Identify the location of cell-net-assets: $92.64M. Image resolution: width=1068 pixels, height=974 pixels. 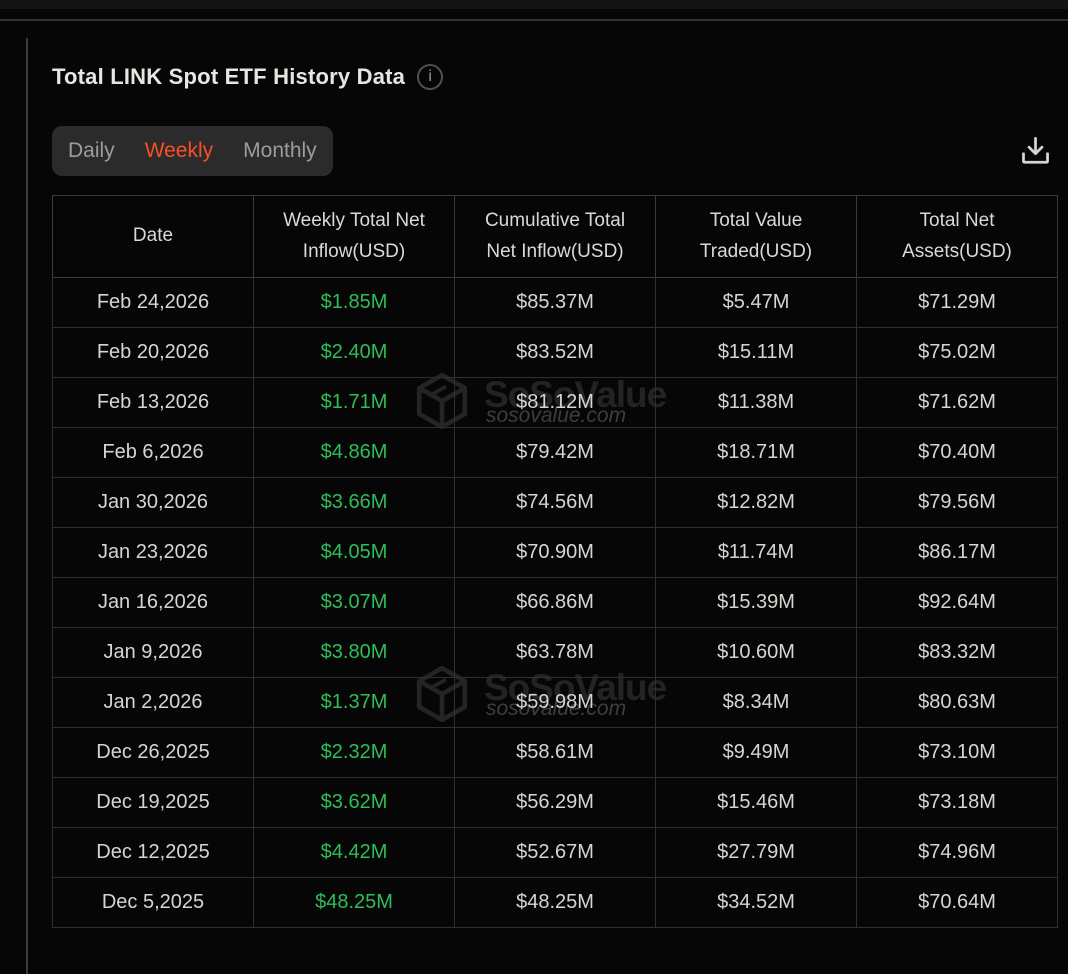
(957, 602).